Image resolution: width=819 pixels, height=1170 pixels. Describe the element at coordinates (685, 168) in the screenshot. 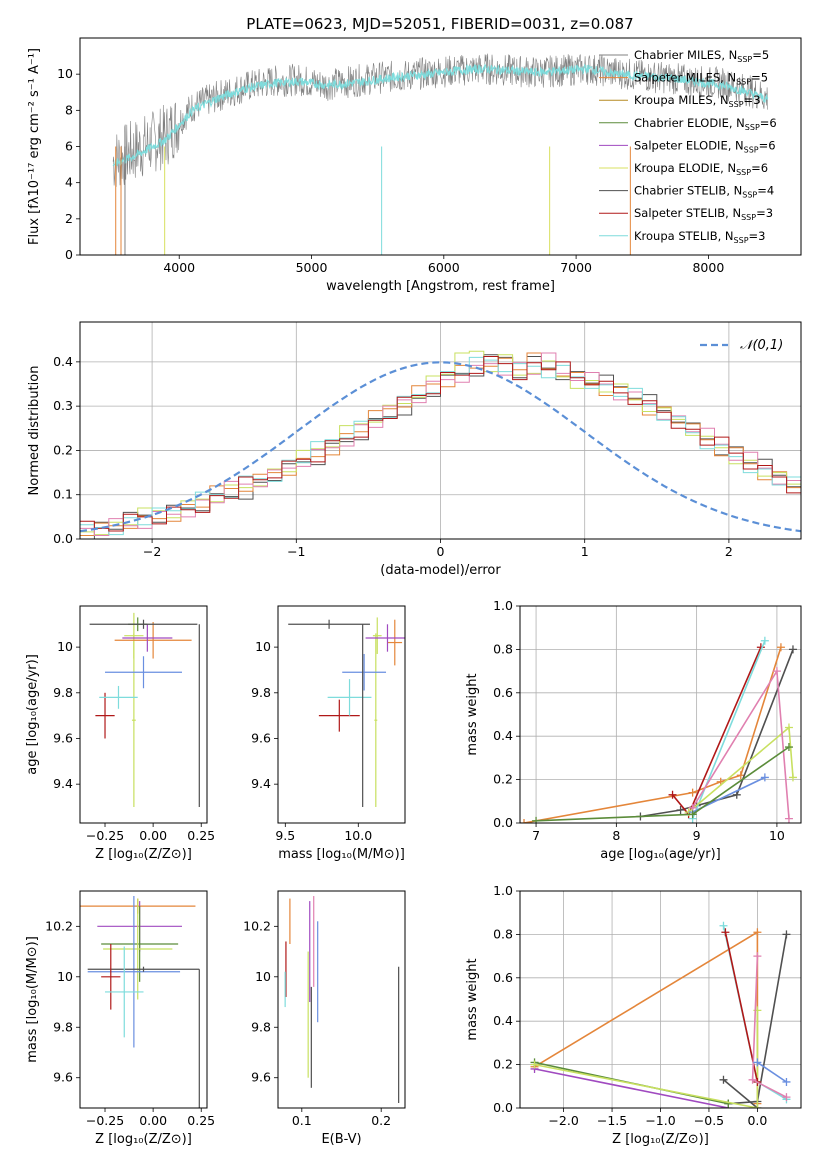

I see `legend-model-name: Kroupa ELODIE, N` at that location.